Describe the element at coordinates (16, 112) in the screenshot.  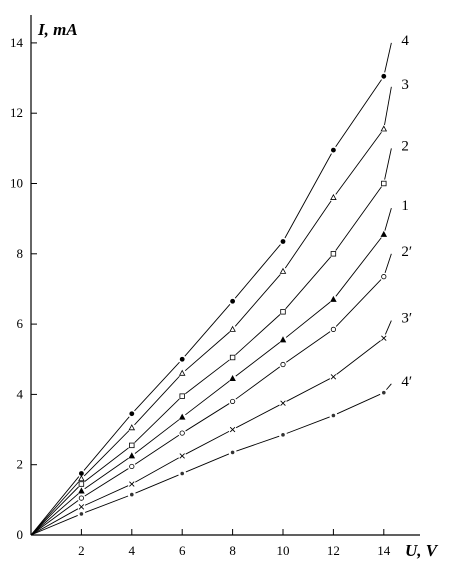
I see `y-tick-label: 12` at that location.